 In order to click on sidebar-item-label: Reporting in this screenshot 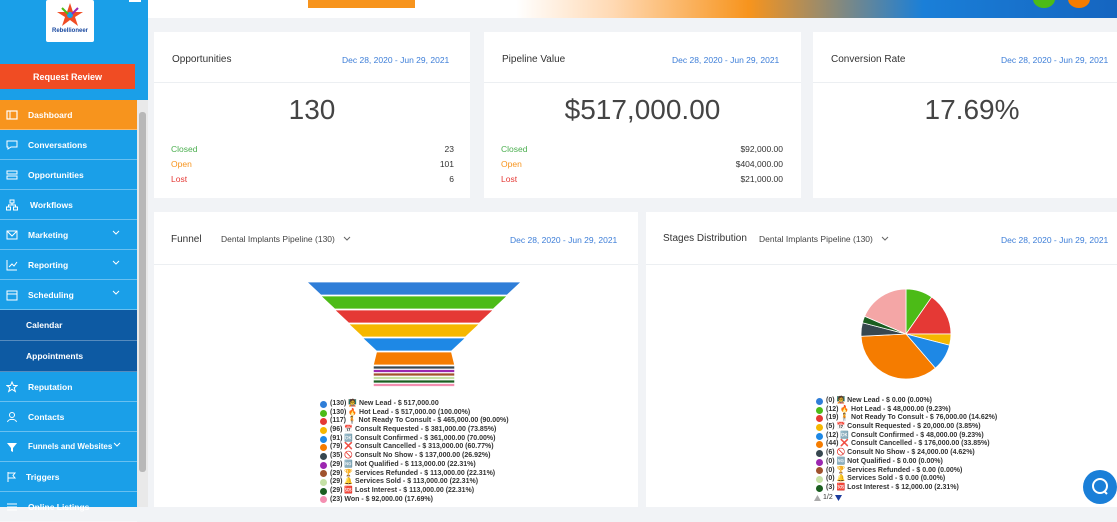, I will do `click(48, 264)`.